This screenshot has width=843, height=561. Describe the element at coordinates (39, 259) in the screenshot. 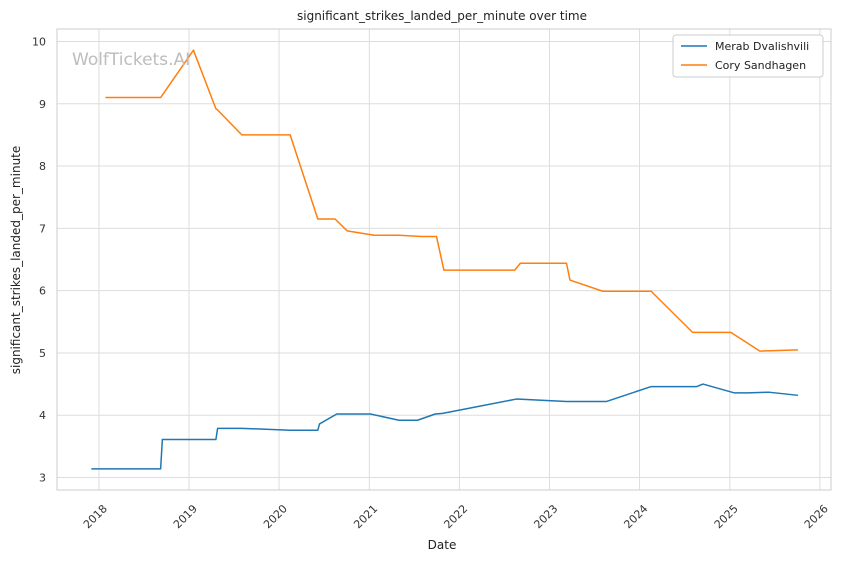

I see `y-axis-ticks: 3 4 5 6 7 8 9 10` at that location.